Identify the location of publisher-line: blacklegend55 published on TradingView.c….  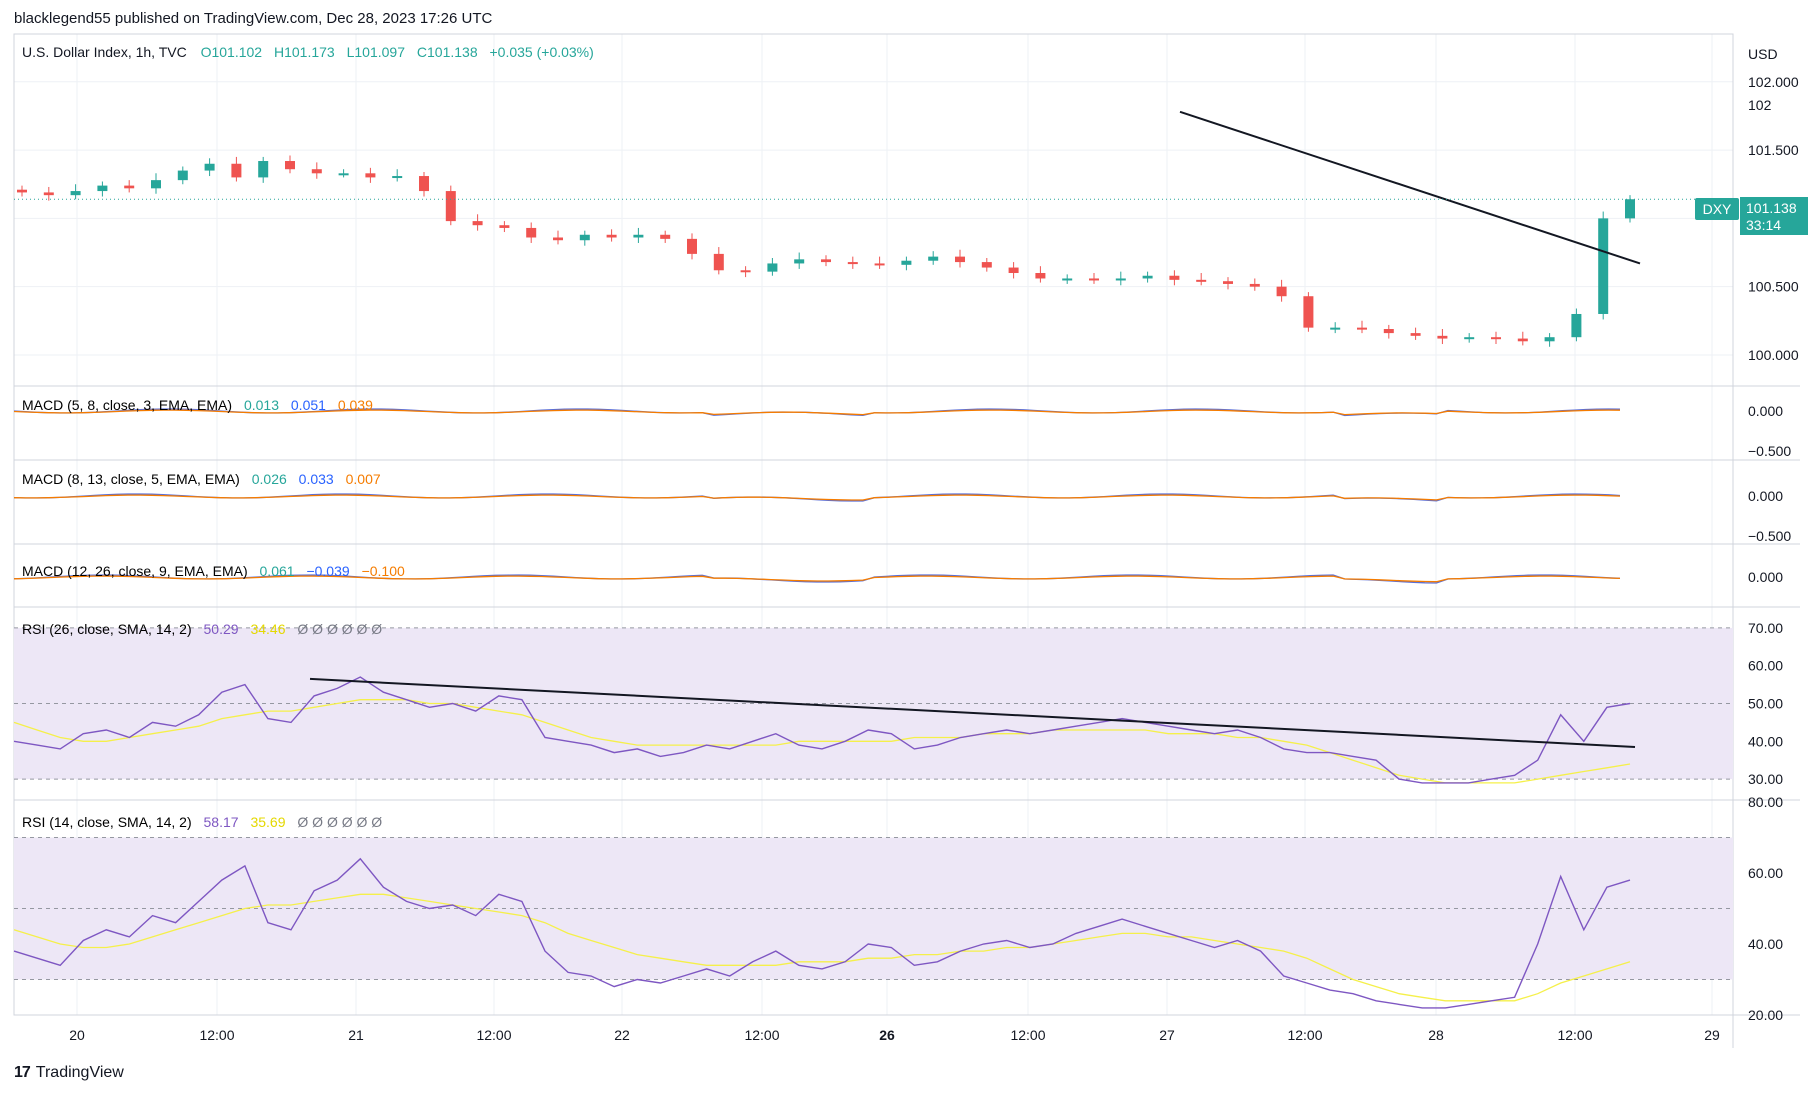
(253, 18).